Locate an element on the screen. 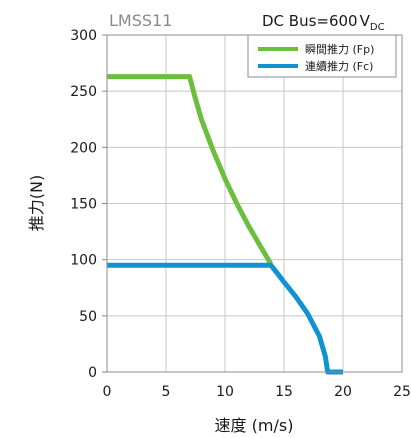 Image resolution: width=411 pixels, height=438 pixels. y-tick-label: 0 is located at coordinates (92, 373).